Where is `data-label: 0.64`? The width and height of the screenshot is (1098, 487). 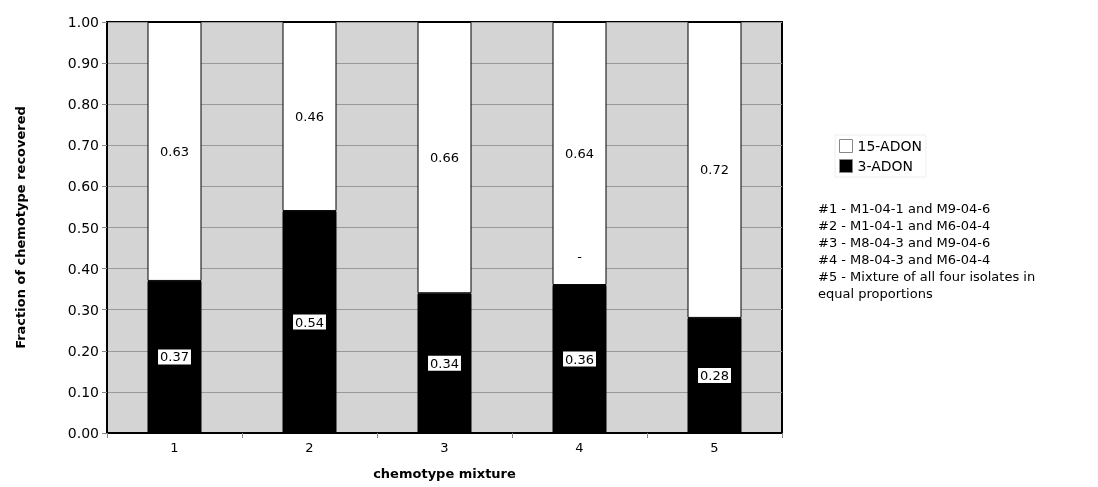 data-label: 0.64 is located at coordinates (579, 154).